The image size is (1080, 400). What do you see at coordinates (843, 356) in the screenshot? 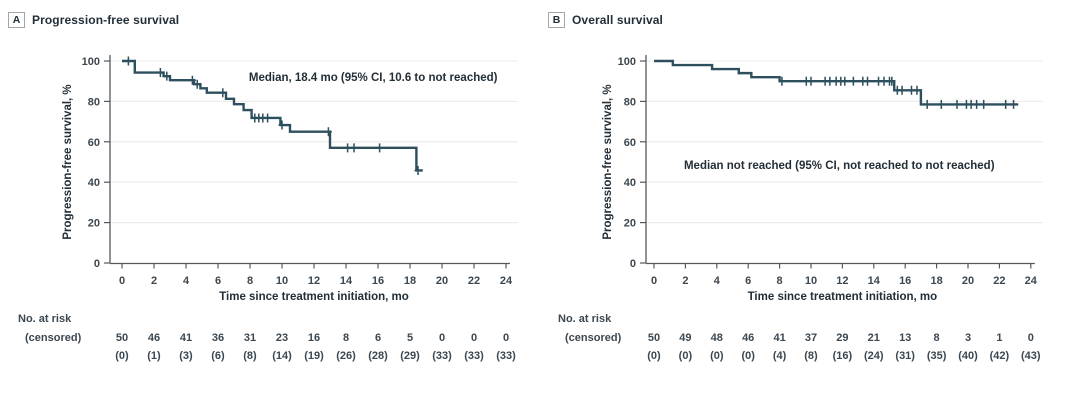
I see `censored-value: (16)` at bounding box center [843, 356].